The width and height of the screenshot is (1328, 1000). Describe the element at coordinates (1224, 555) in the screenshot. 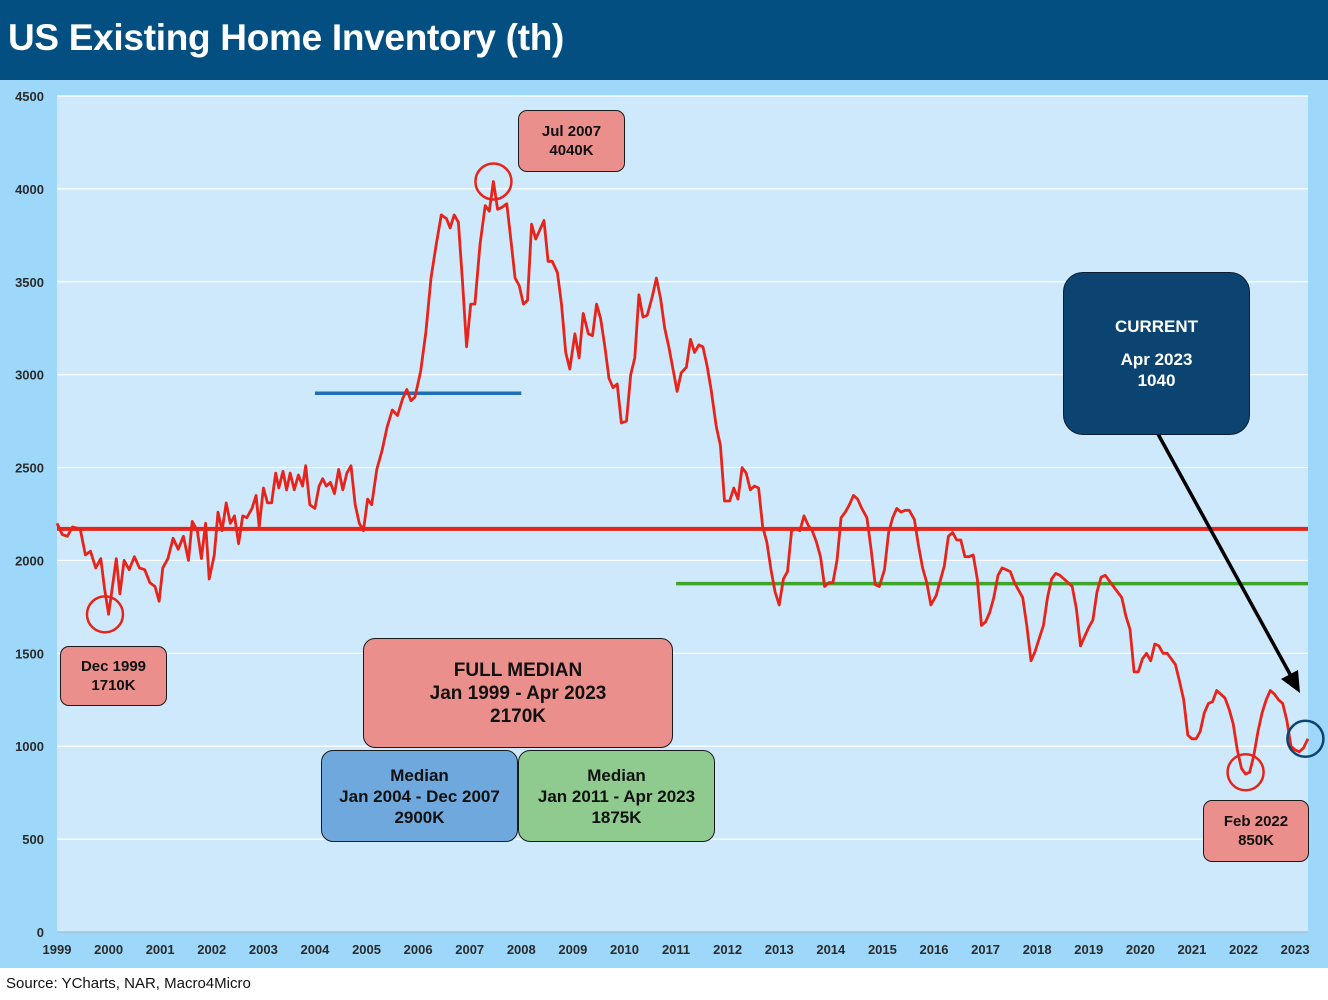

I see `arrow-shaft` at that location.